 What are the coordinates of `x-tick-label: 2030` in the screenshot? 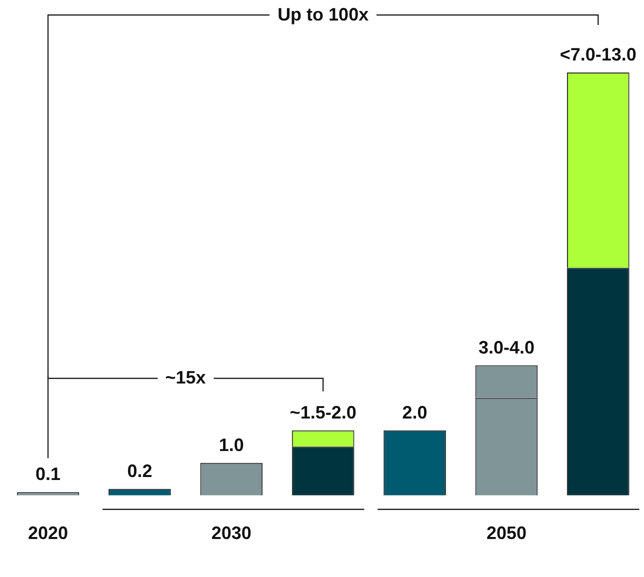 It's located at (231, 533).